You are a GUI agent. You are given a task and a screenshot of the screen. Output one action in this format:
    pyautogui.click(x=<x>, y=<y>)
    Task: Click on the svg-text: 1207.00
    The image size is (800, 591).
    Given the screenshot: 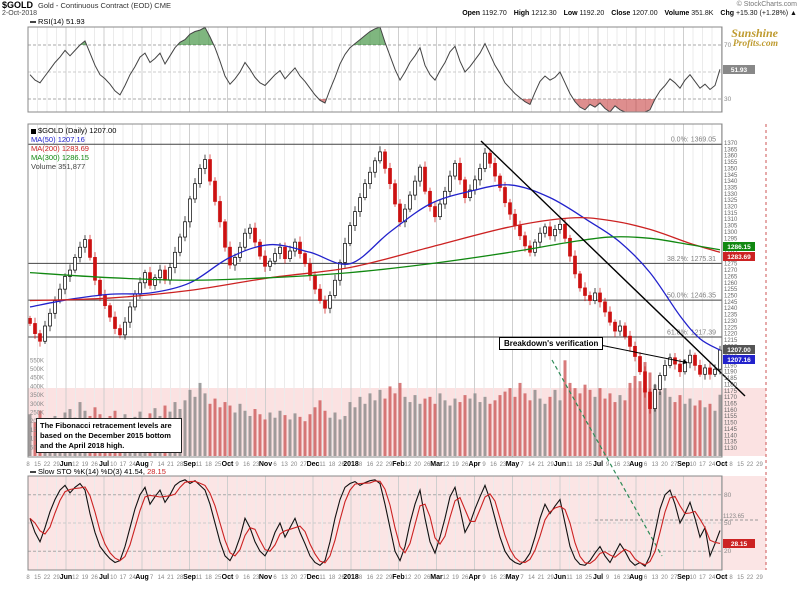 What is the action you would take?
    pyautogui.click(x=739, y=350)
    